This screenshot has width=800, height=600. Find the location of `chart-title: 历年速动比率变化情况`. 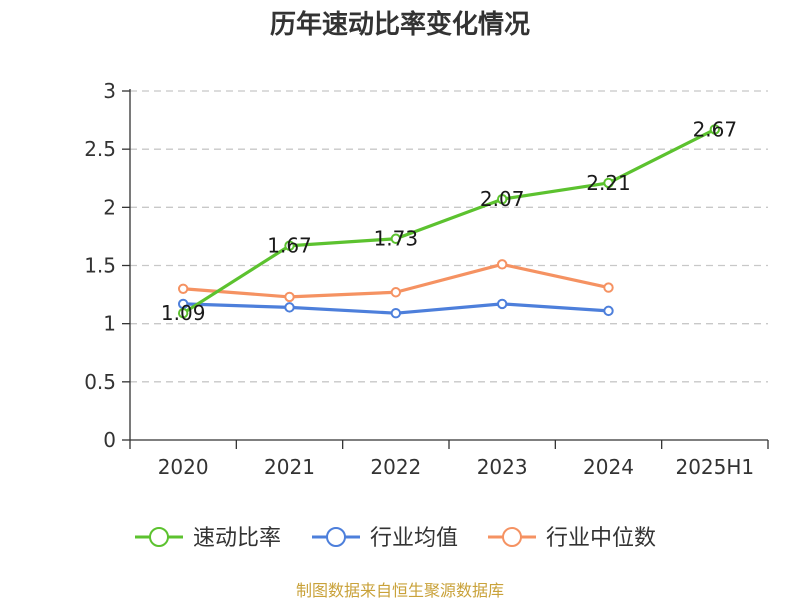

chart-title: 历年速动比率变化情况 is located at coordinates (400, 24).